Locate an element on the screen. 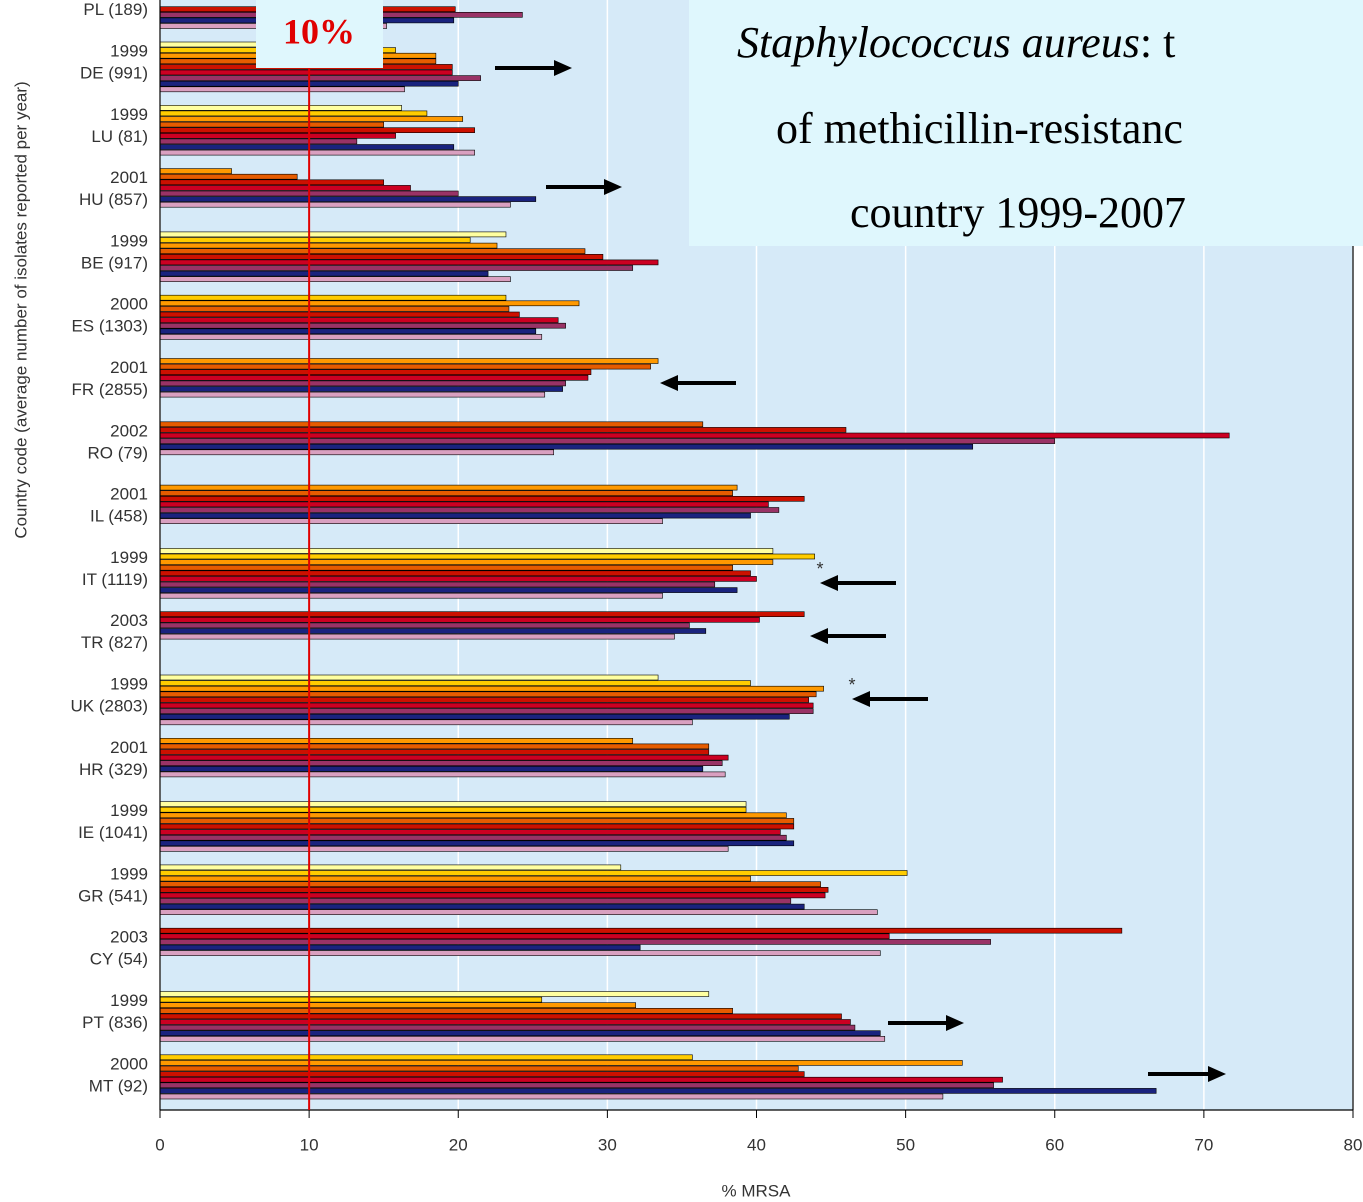 This screenshot has height=1202, width=1363. x-tick-label: 20 is located at coordinates (458, 1144).